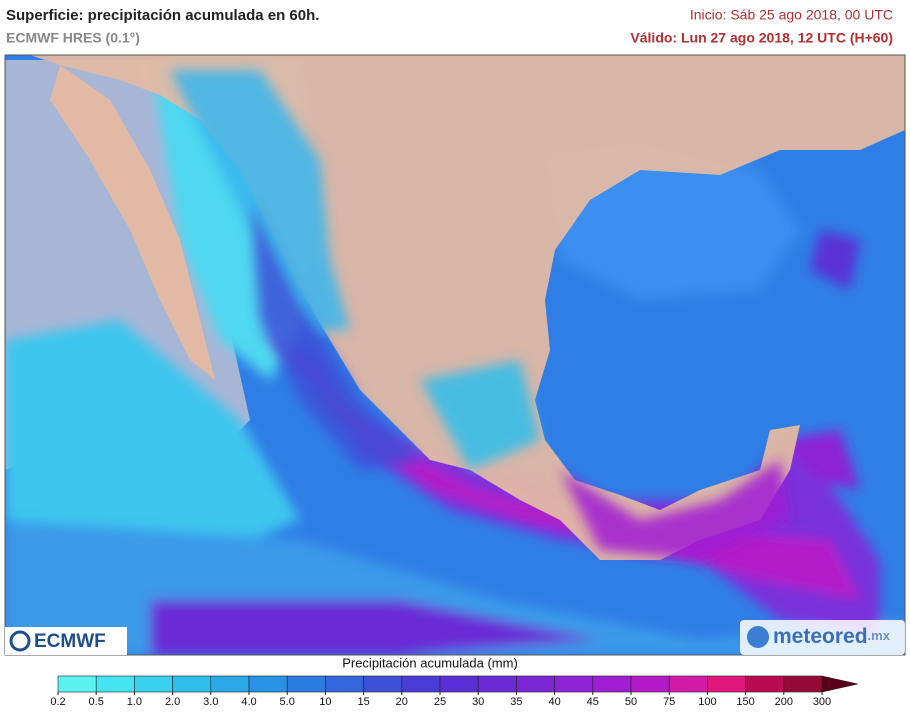 This screenshot has width=910, height=715. What do you see at coordinates (134, 702) in the screenshot?
I see `tick-label: 1.0` at bounding box center [134, 702].